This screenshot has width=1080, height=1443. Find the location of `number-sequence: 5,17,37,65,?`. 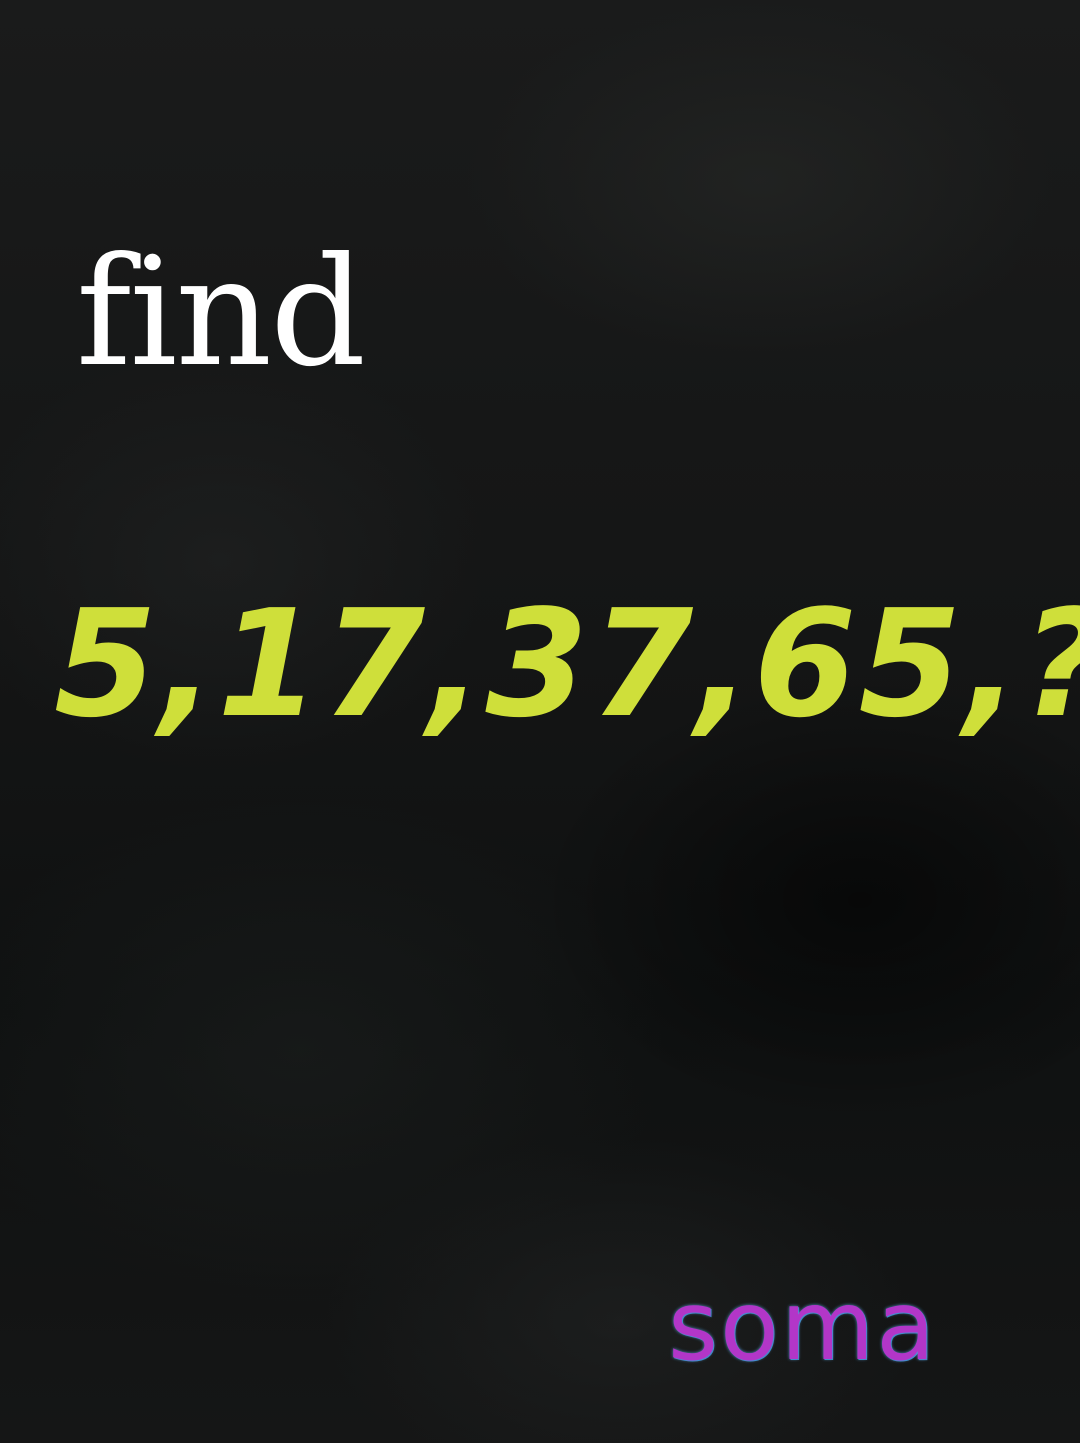

number-sequence: 5,17,37,65,? is located at coordinates (567, 664).